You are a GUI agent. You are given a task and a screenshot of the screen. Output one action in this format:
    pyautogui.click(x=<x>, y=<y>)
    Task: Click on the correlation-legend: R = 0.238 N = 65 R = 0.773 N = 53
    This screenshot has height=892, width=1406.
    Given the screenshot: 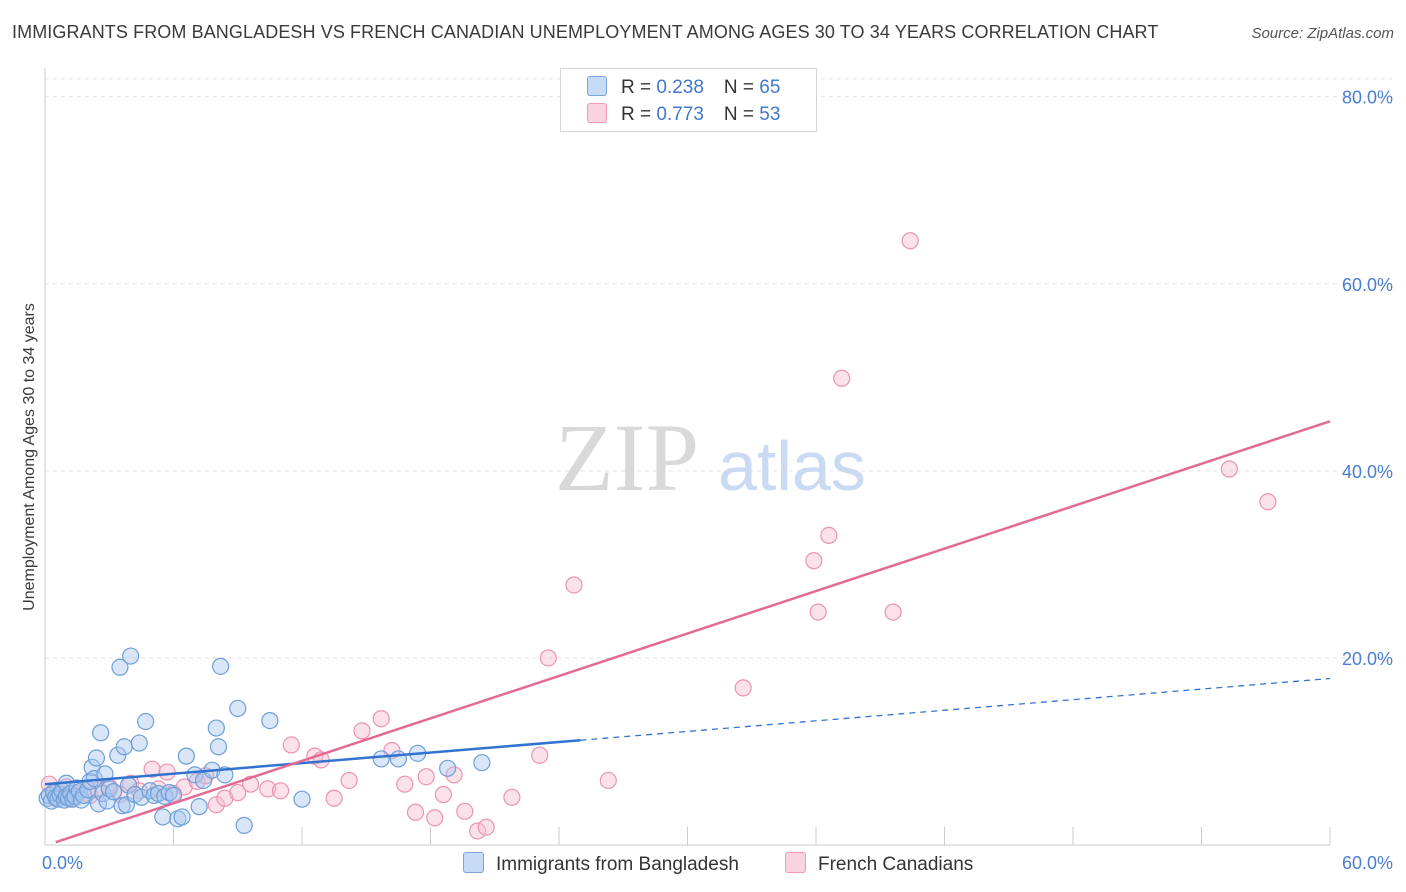 What is the action you would take?
    pyautogui.click(x=688, y=100)
    